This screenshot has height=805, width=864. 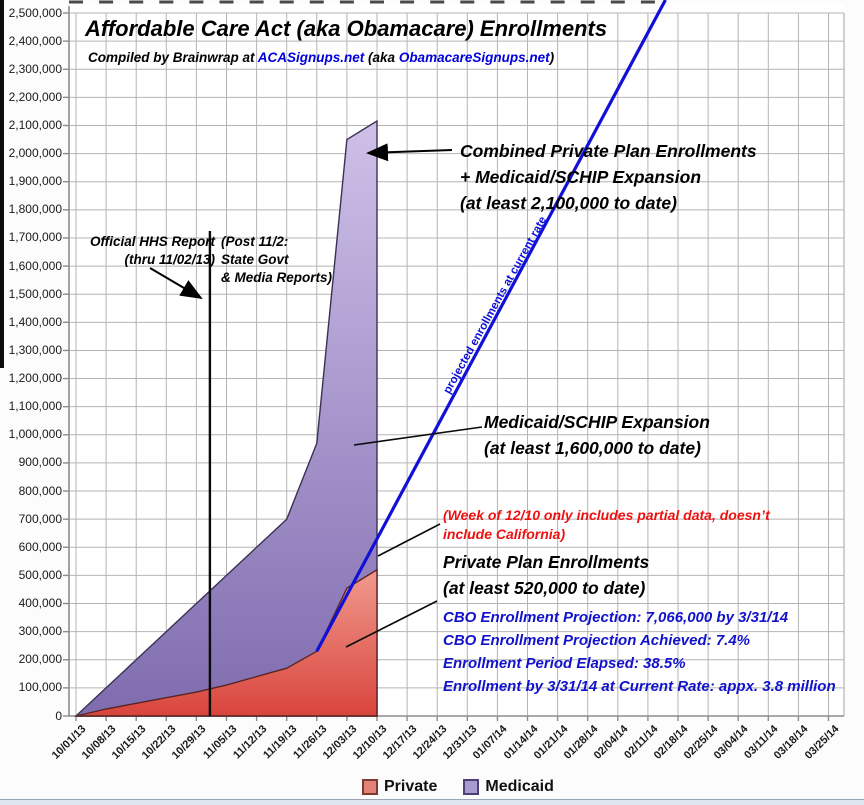 What do you see at coordinates (35, 96) in the screenshot?
I see `y-axis-tick-label: 2,200,000` at bounding box center [35, 96].